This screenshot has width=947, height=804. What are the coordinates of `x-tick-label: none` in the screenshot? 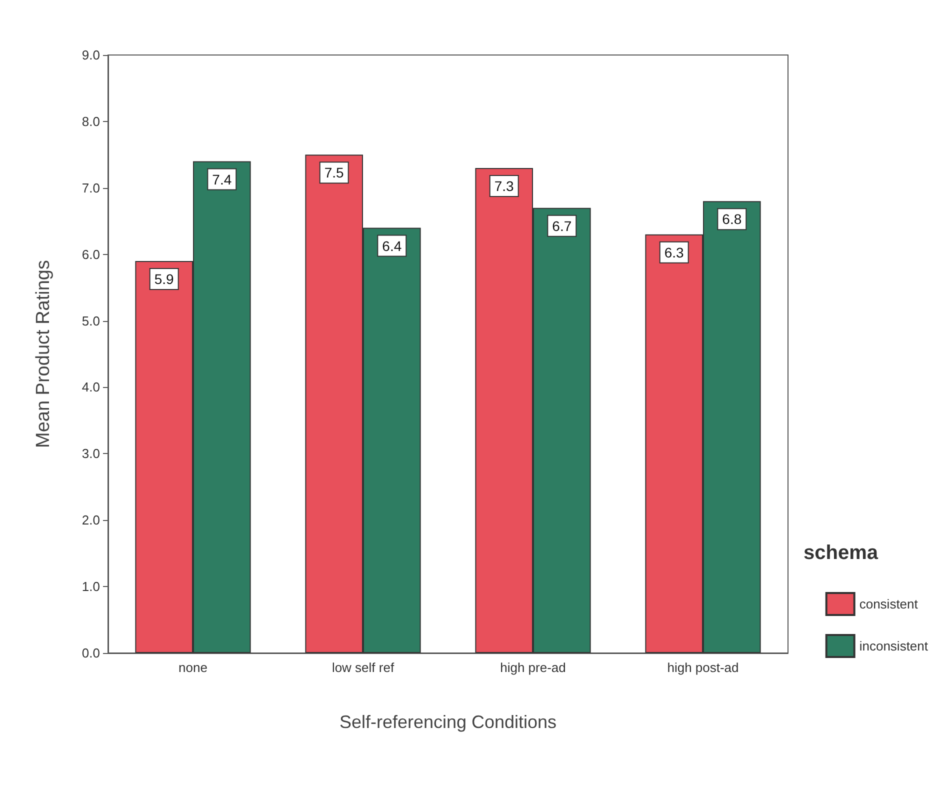 It's located at (193, 667).